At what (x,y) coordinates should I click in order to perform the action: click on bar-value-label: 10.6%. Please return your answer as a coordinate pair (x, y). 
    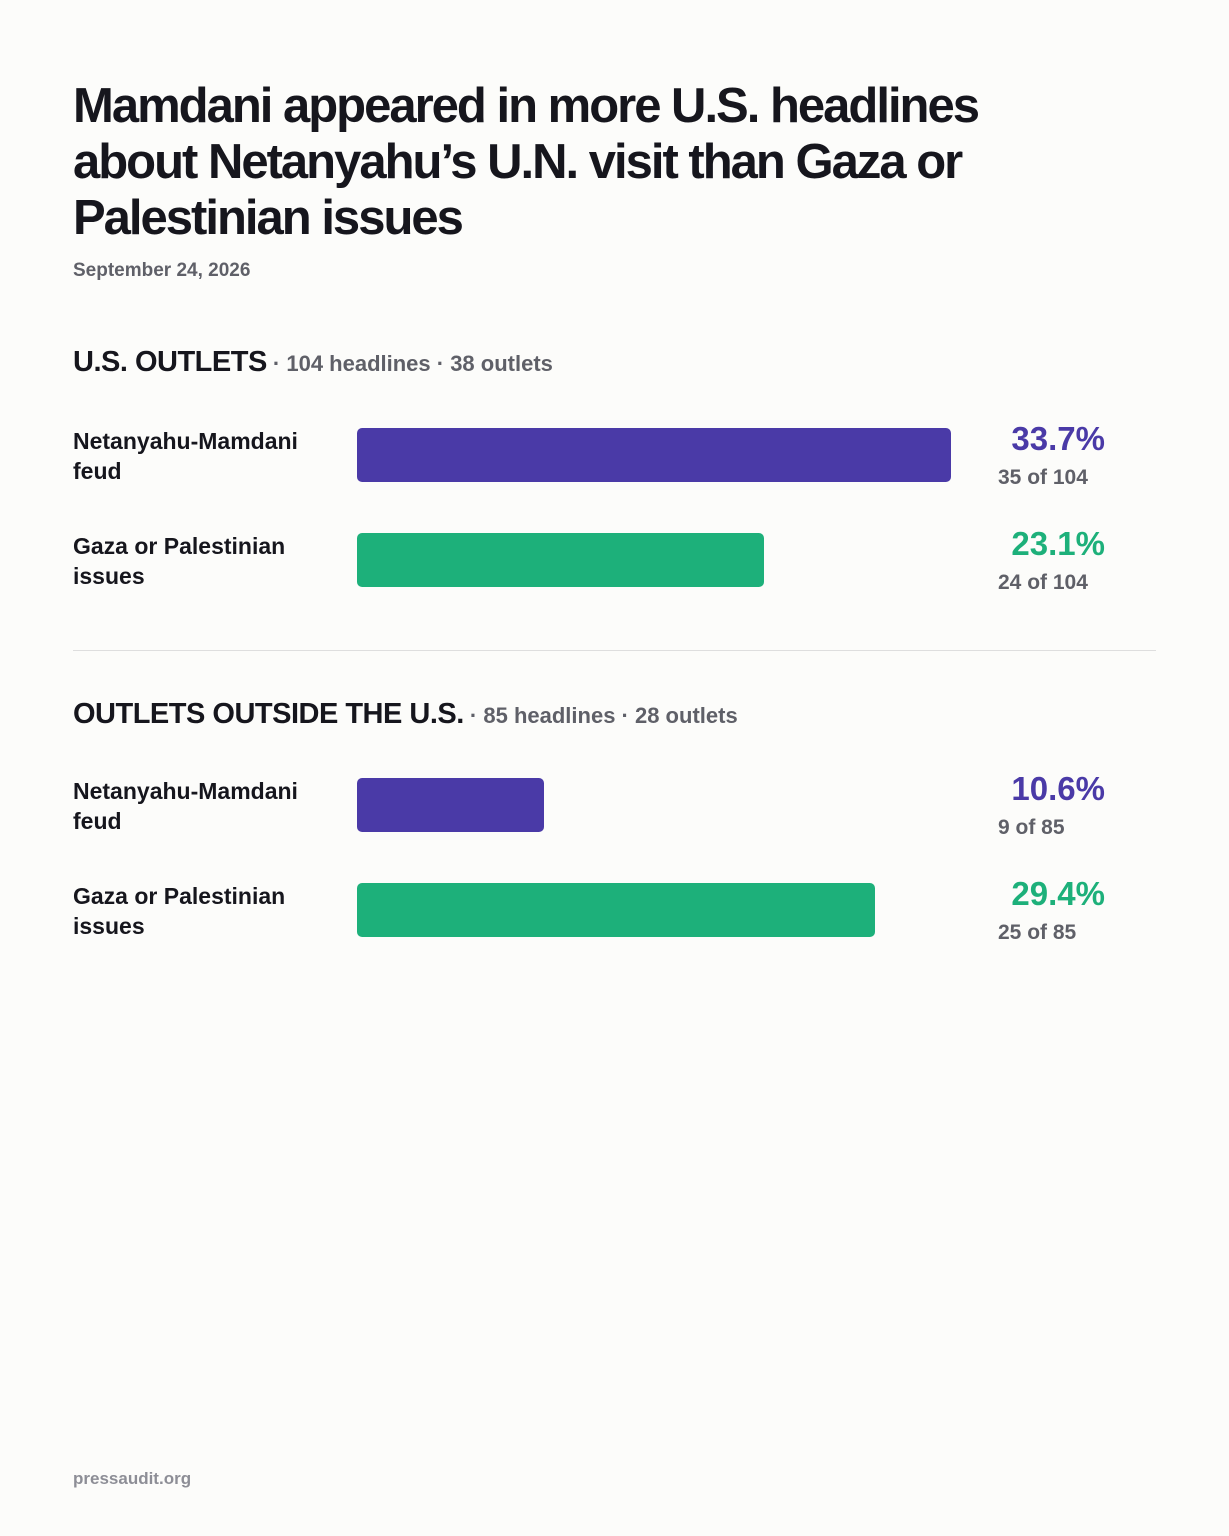
    Looking at the image, I should click on (1058, 788).